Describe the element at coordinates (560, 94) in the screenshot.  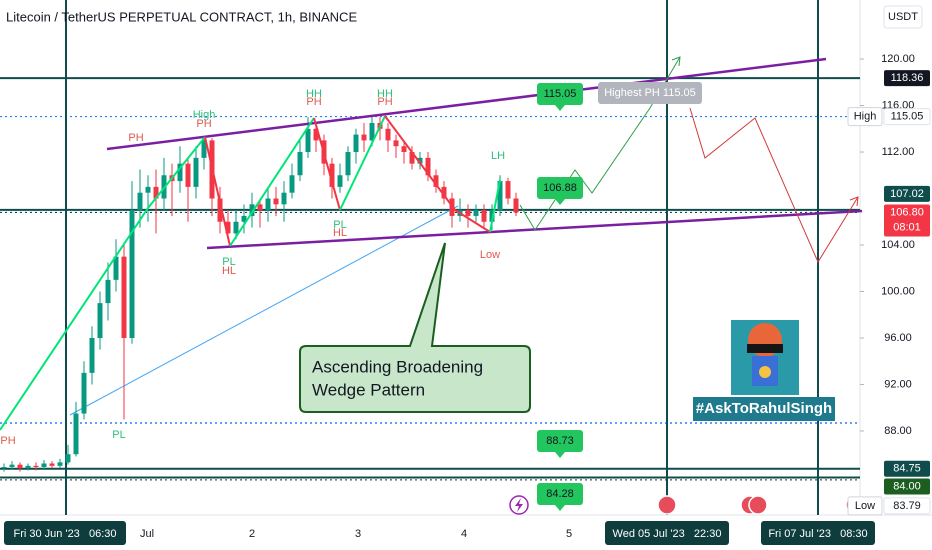
I see `price-box-label: 115.05` at that location.